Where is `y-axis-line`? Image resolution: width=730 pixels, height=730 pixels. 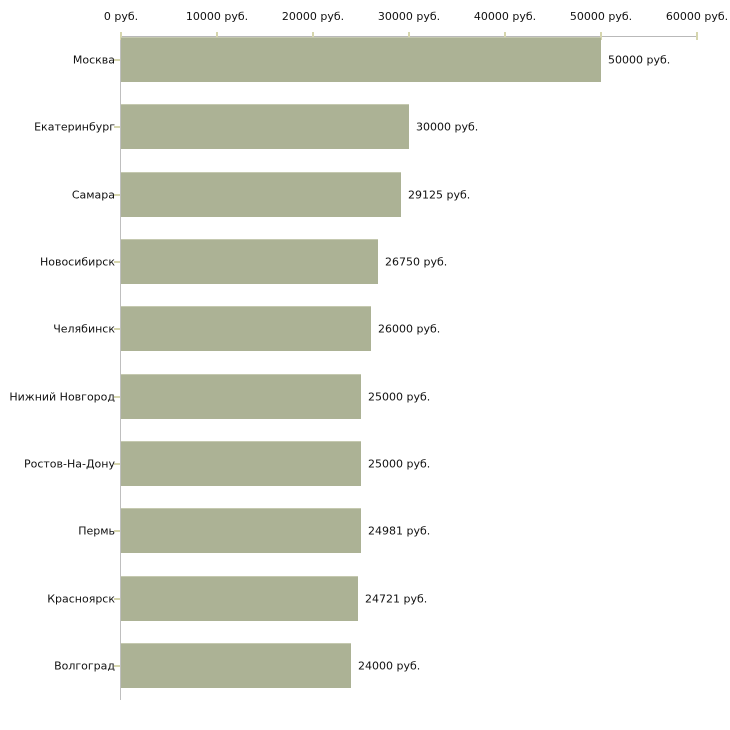 y-axis-line is located at coordinates (120, 368).